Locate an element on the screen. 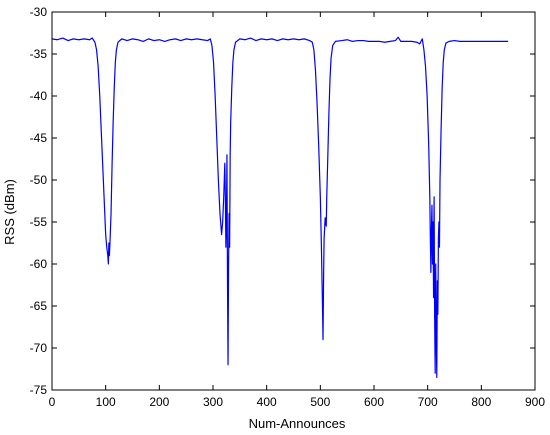 The image size is (550, 435). y-tick-label: -50 is located at coordinates (39, 180).